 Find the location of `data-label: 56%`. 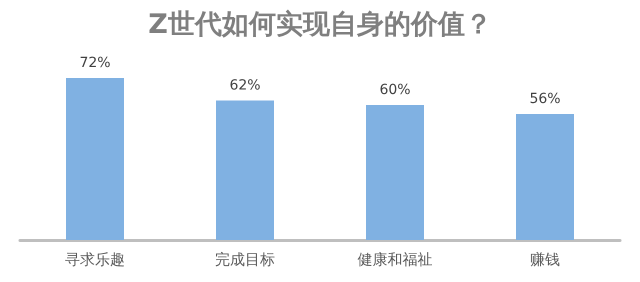

data-label: 56% is located at coordinates (545, 99).